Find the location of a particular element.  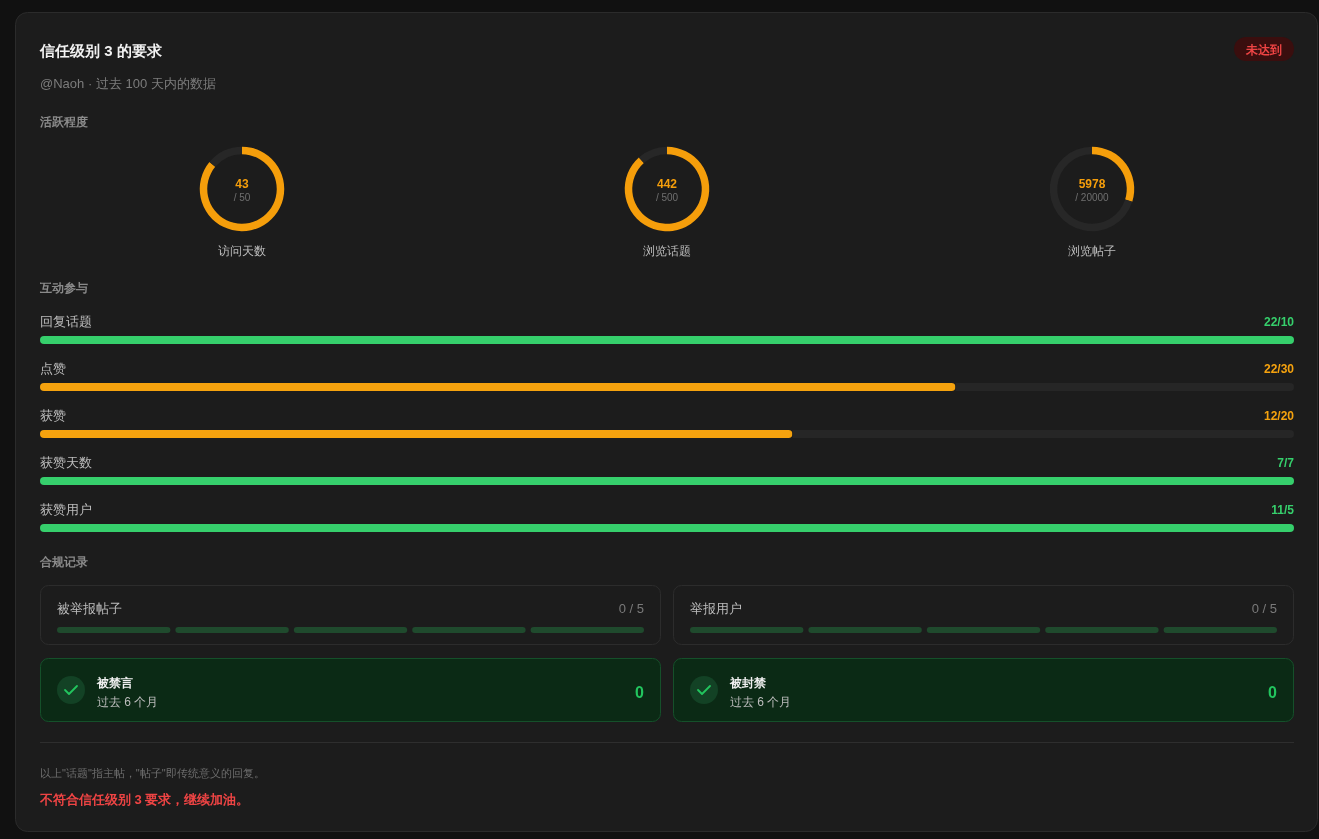

gauge-title: 浏览话题 is located at coordinates (667, 251).